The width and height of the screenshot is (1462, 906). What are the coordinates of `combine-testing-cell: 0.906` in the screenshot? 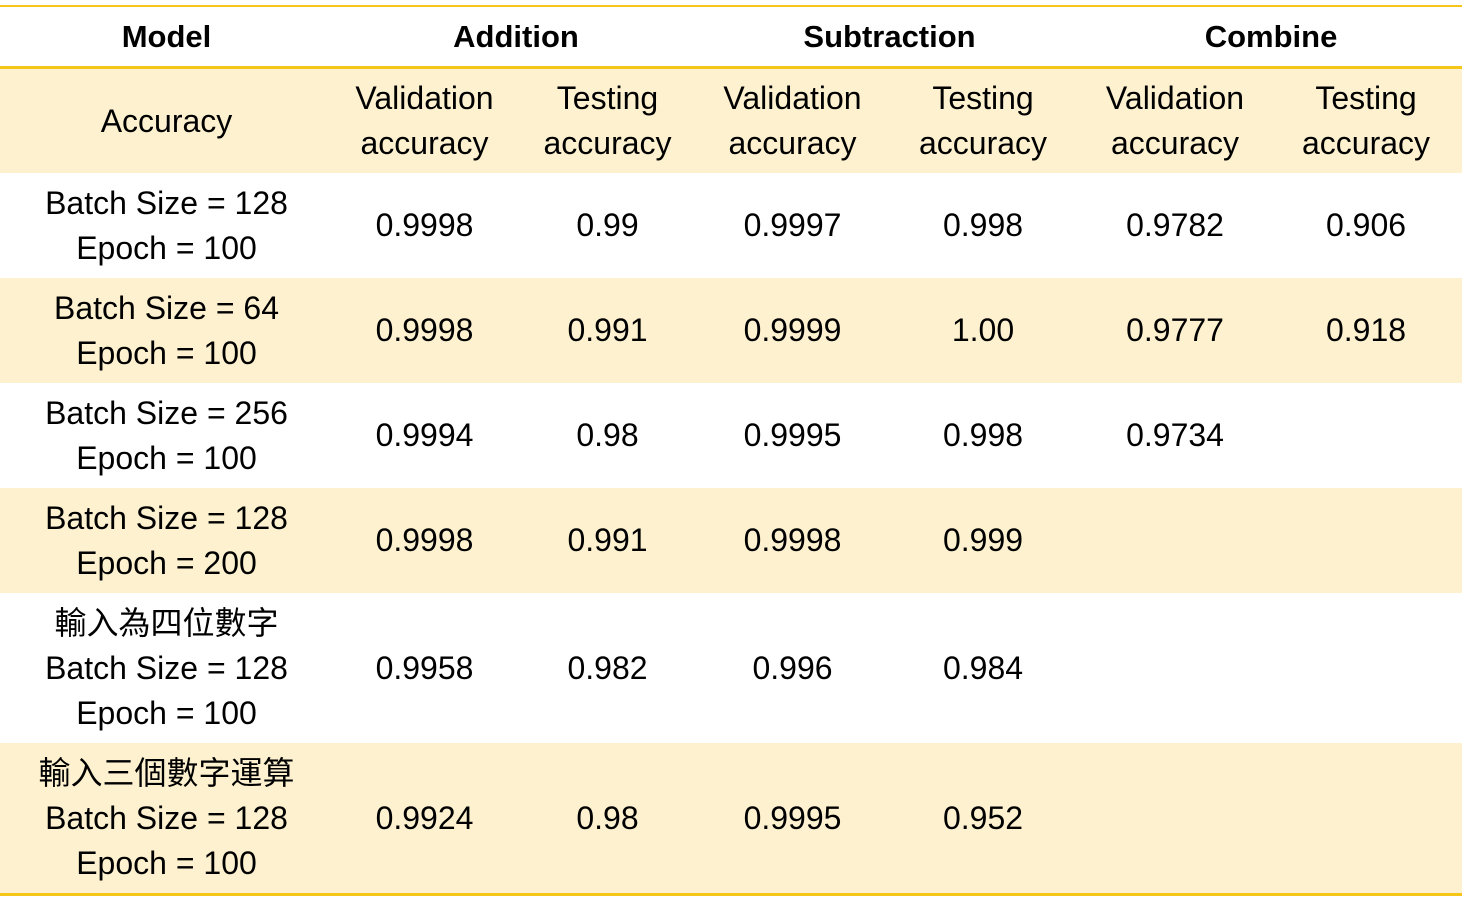 It's located at (1366, 225).